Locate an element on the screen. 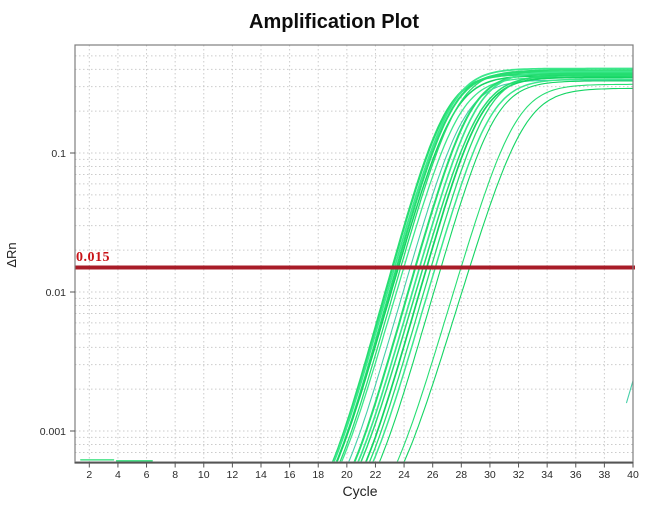 The height and width of the screenshot is (508, 652). x-tick-label: 10 is located at coordinates (204, 475).